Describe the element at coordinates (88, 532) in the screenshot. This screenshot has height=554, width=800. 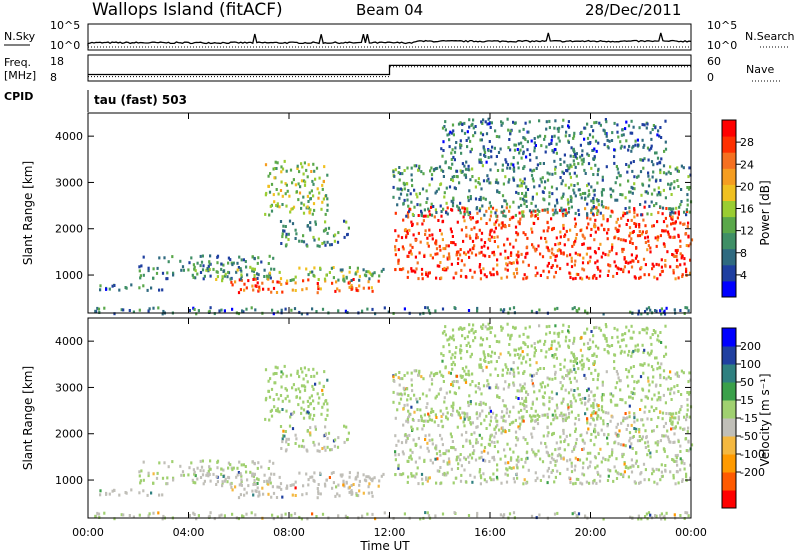
I see `x-tick-label: 00:00` at that location.